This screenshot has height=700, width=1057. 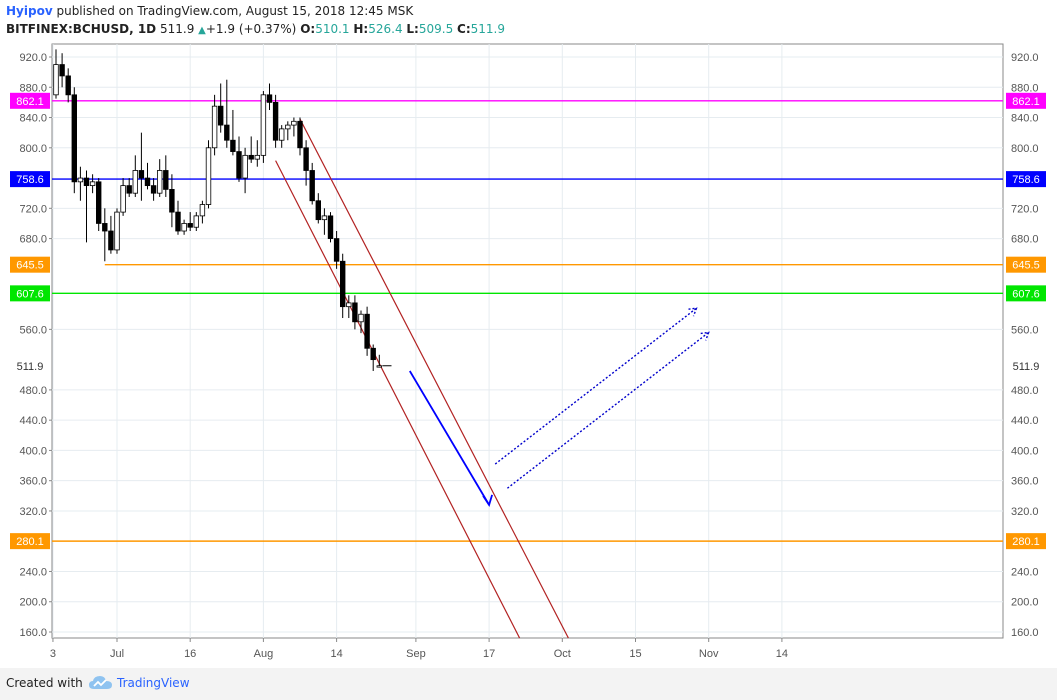 What do you see at coordinates (1025, 482) in the screenshot?
I see `y-tick-label-right: 360.0` at bounding box center [1025, 482].